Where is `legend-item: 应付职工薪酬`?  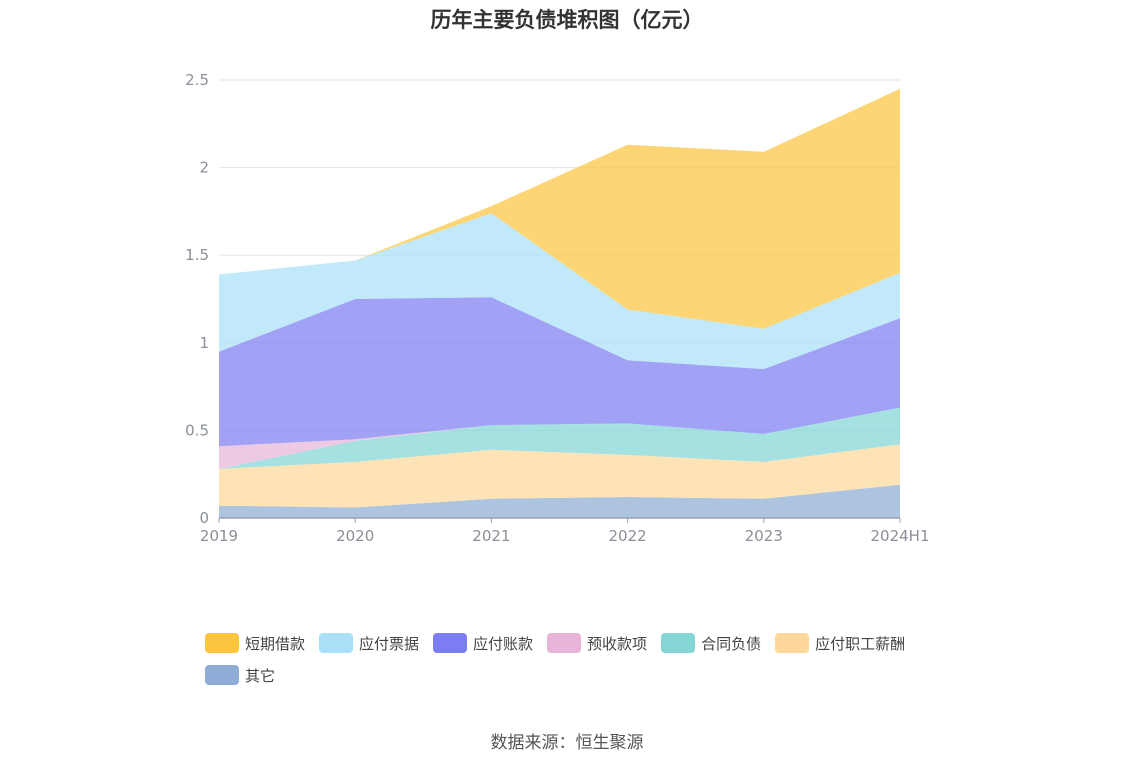 legend-item: 应付职工薪酬 is located at coordinates (840, 643).